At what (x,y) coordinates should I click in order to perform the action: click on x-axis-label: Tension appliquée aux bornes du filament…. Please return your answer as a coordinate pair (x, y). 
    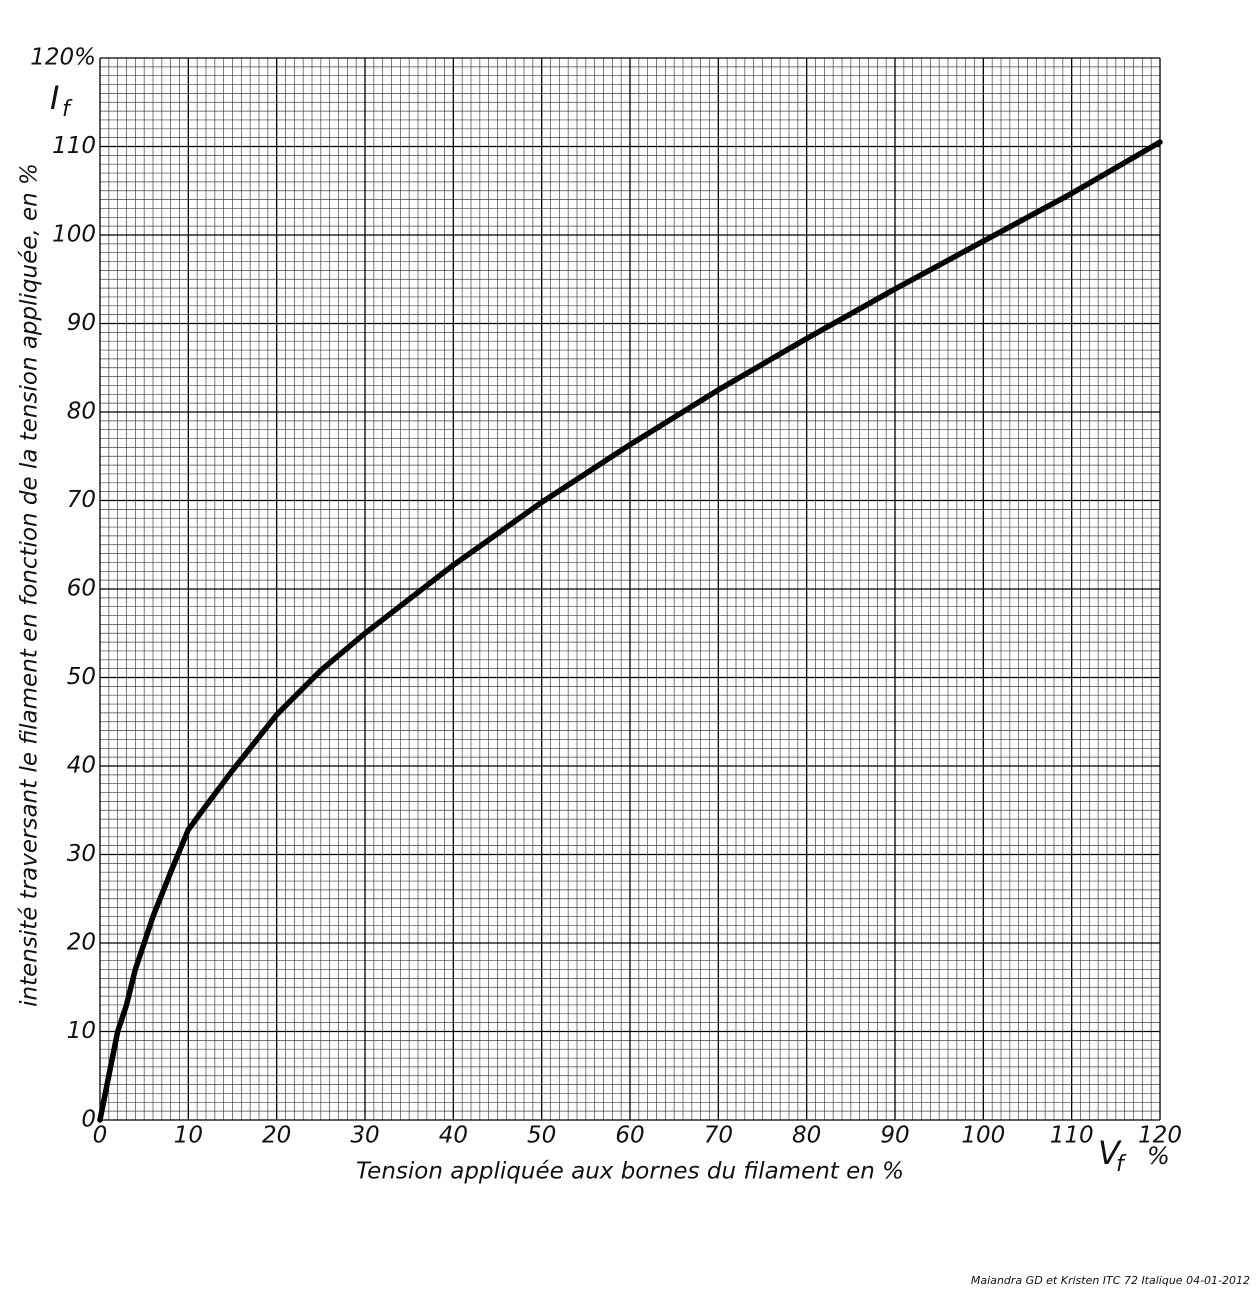
    Looking at the image, I should click on (630, 1172).